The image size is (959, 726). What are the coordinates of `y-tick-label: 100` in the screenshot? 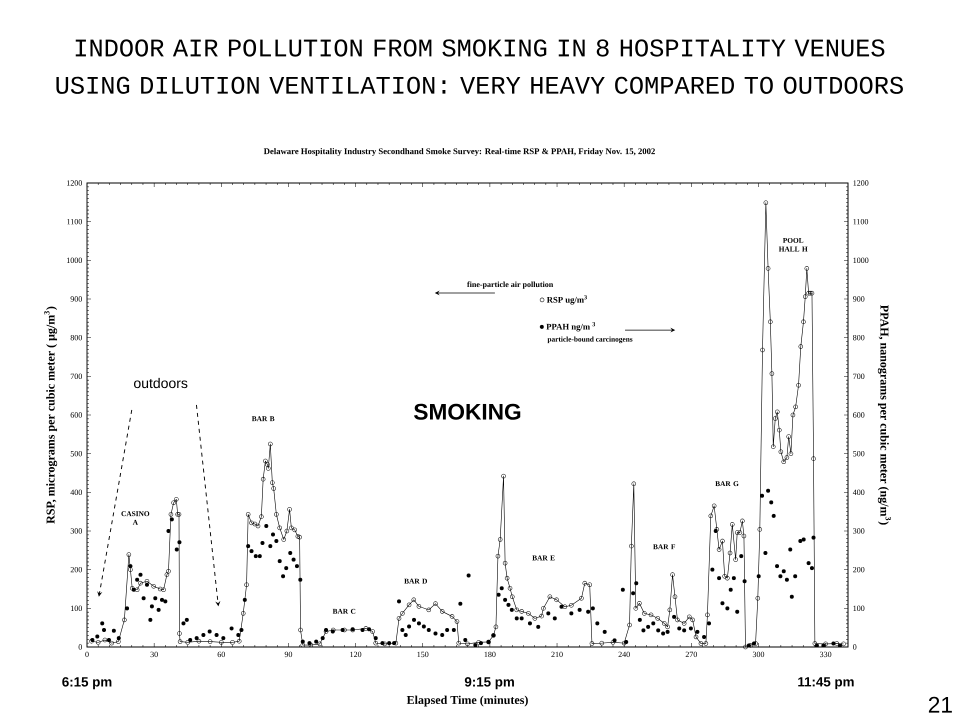 It's located at (76, 609).